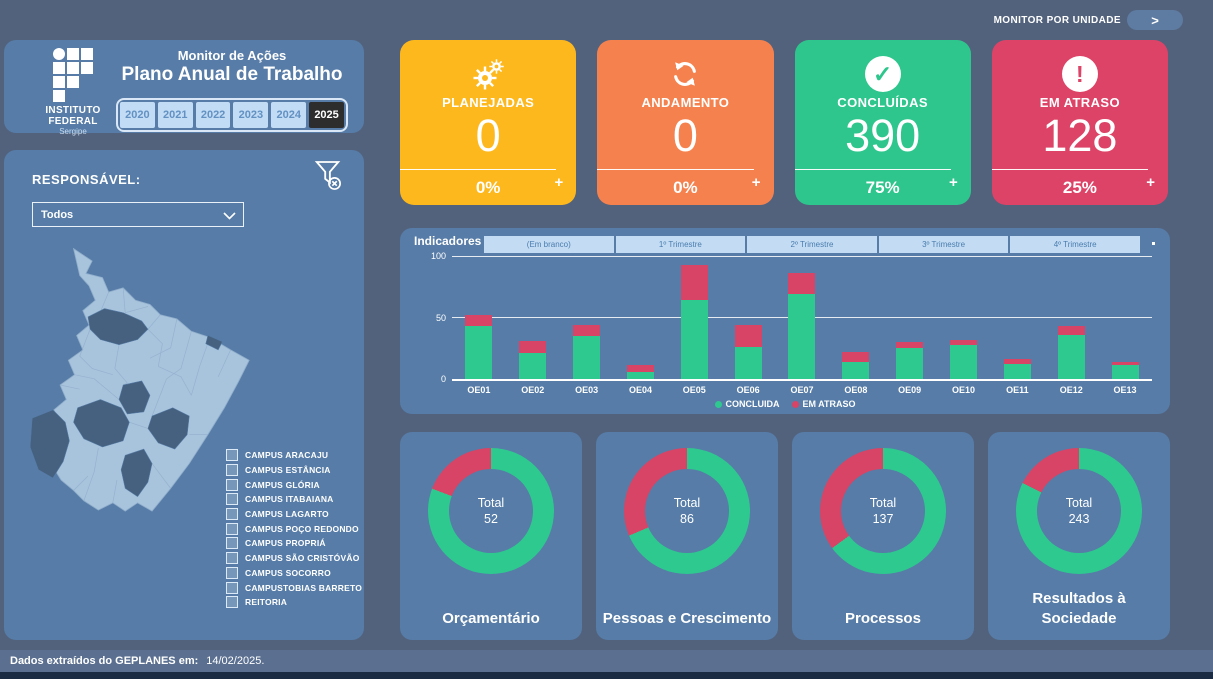 Image resolution: width=1213 pixels, height=679 pixels. Describe the element at coordinates (292, 558) in the screenshot. I see `campus-row: CAMPUS SÃO CRISTÓVÃO` at that location.